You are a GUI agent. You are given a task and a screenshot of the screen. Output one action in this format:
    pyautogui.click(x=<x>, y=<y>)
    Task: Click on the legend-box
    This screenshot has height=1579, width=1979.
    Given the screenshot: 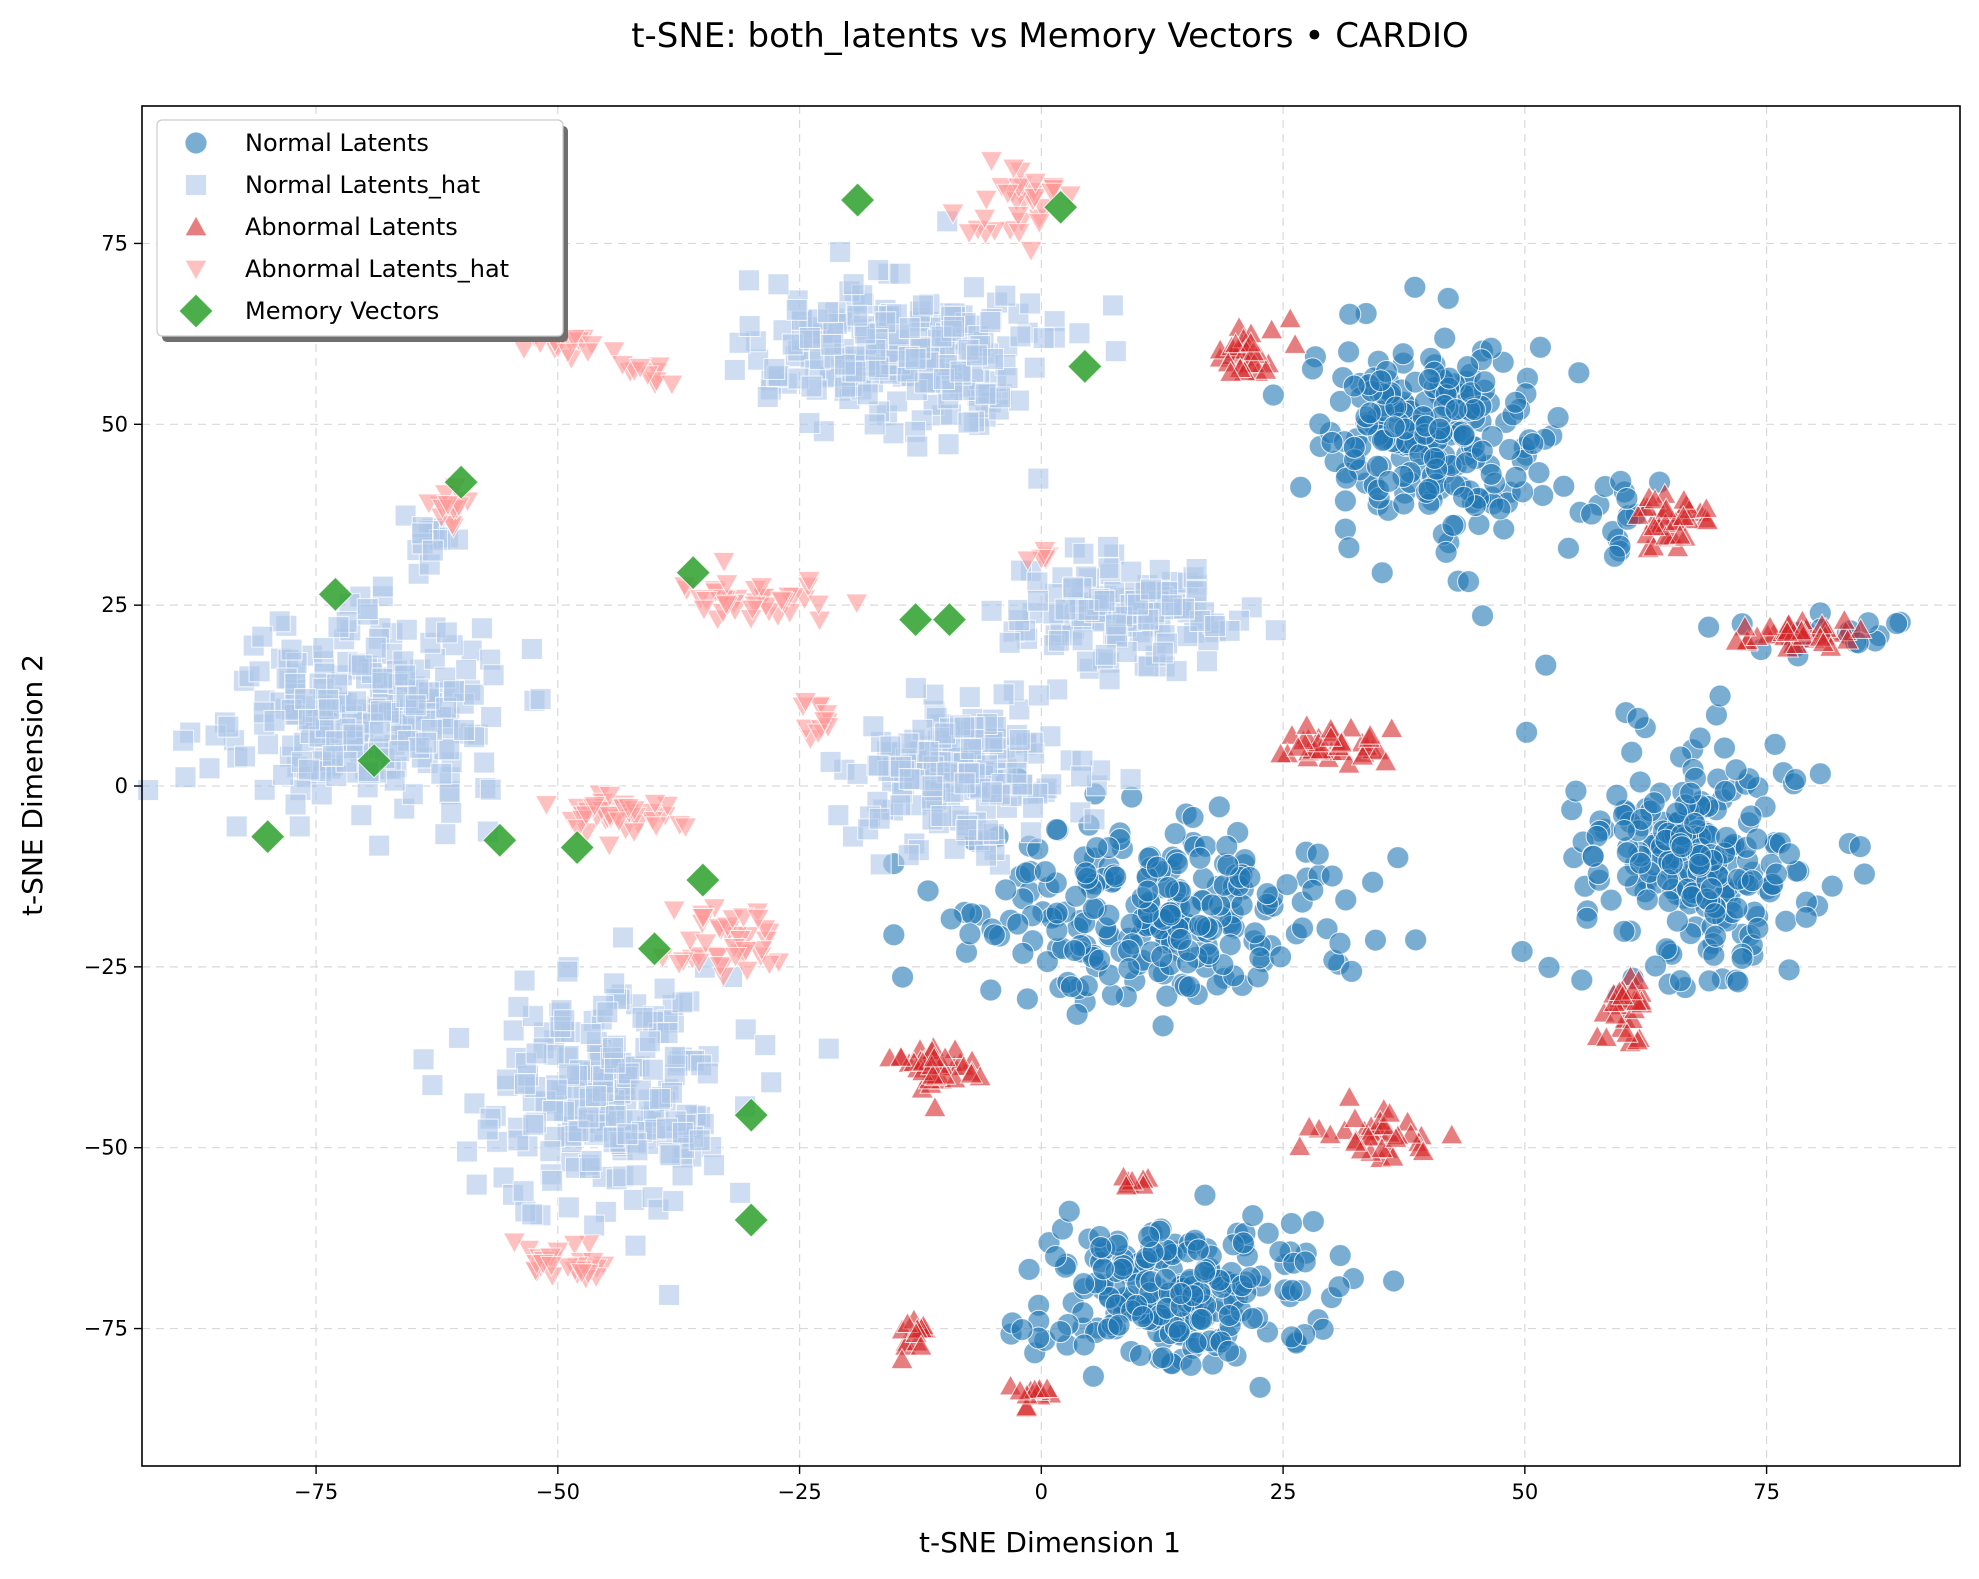 What is the action you would take?
    pyautogui.click(x=360, y=228)
    